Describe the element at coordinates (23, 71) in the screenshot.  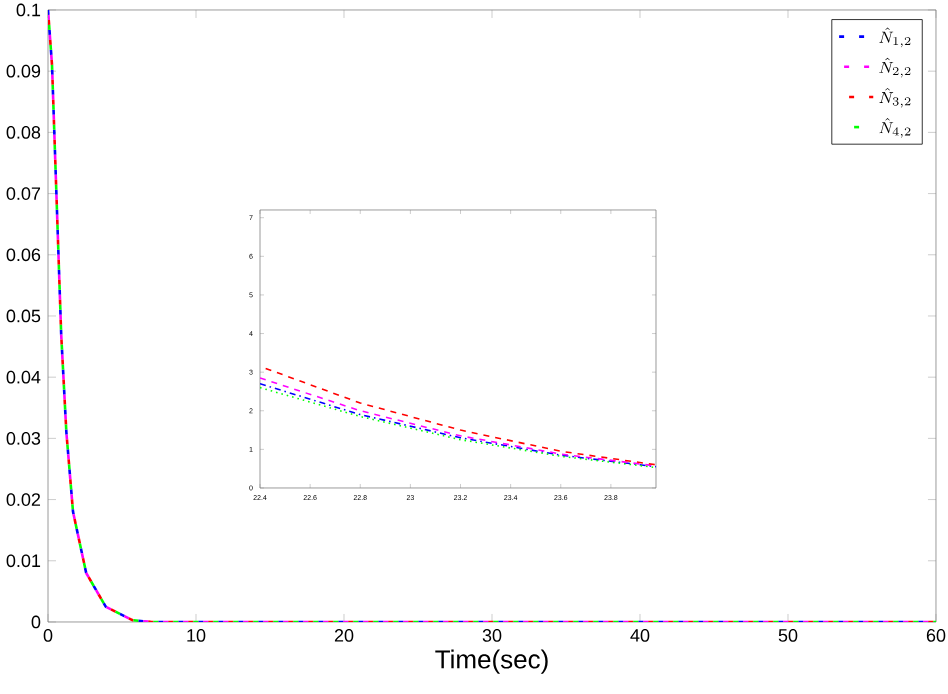
I see `y-tick-label: 0.09` at that location.